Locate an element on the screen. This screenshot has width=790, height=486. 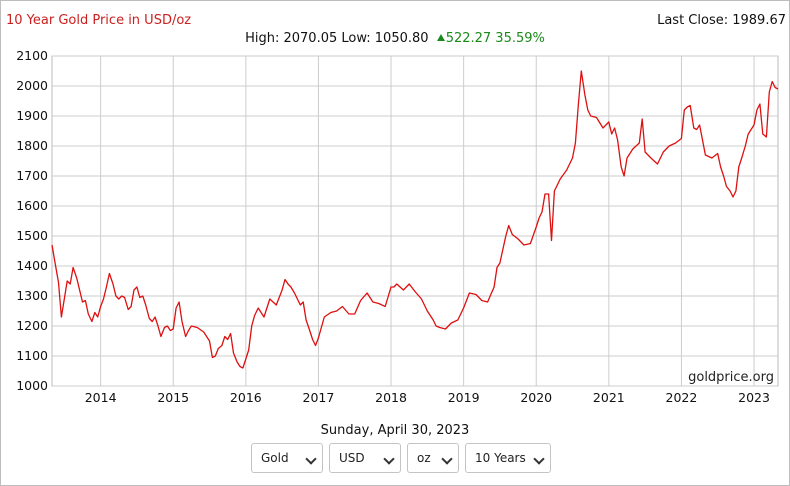
metal-select: Gold is located at coordinates (287, 458).